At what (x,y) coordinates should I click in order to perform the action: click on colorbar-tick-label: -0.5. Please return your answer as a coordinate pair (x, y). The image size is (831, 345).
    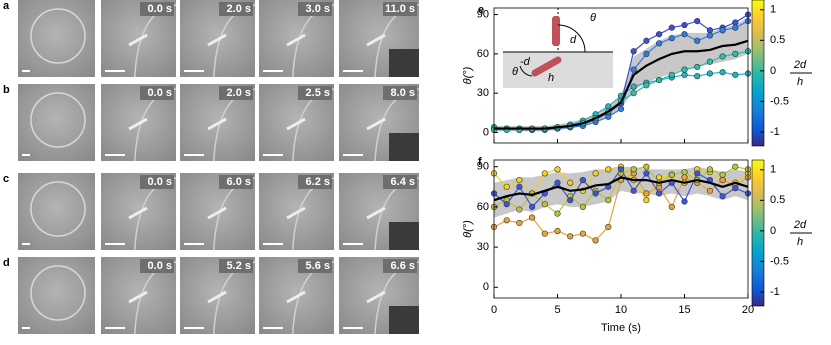
    Looking at the image, I should click on (779, 261).